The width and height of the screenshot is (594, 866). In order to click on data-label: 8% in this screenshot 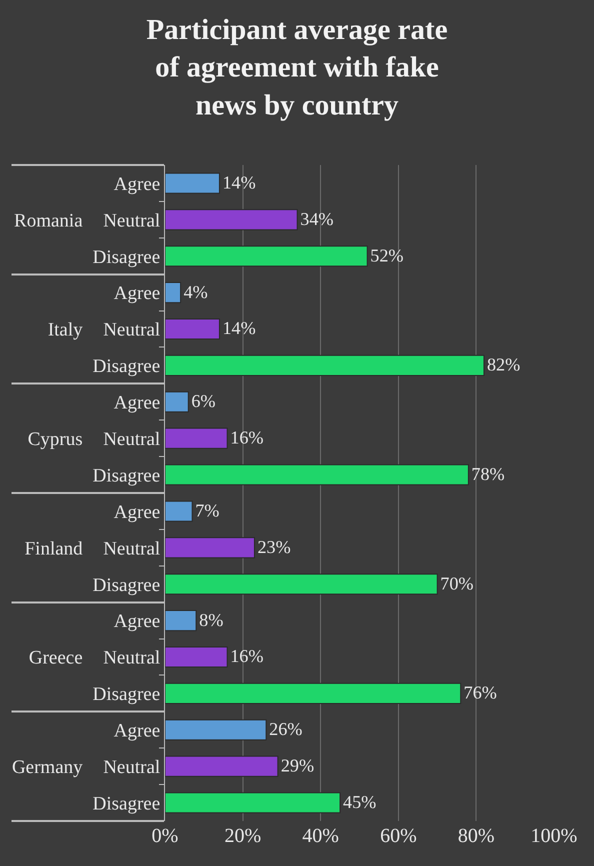, I will do `click(211, 620)`.